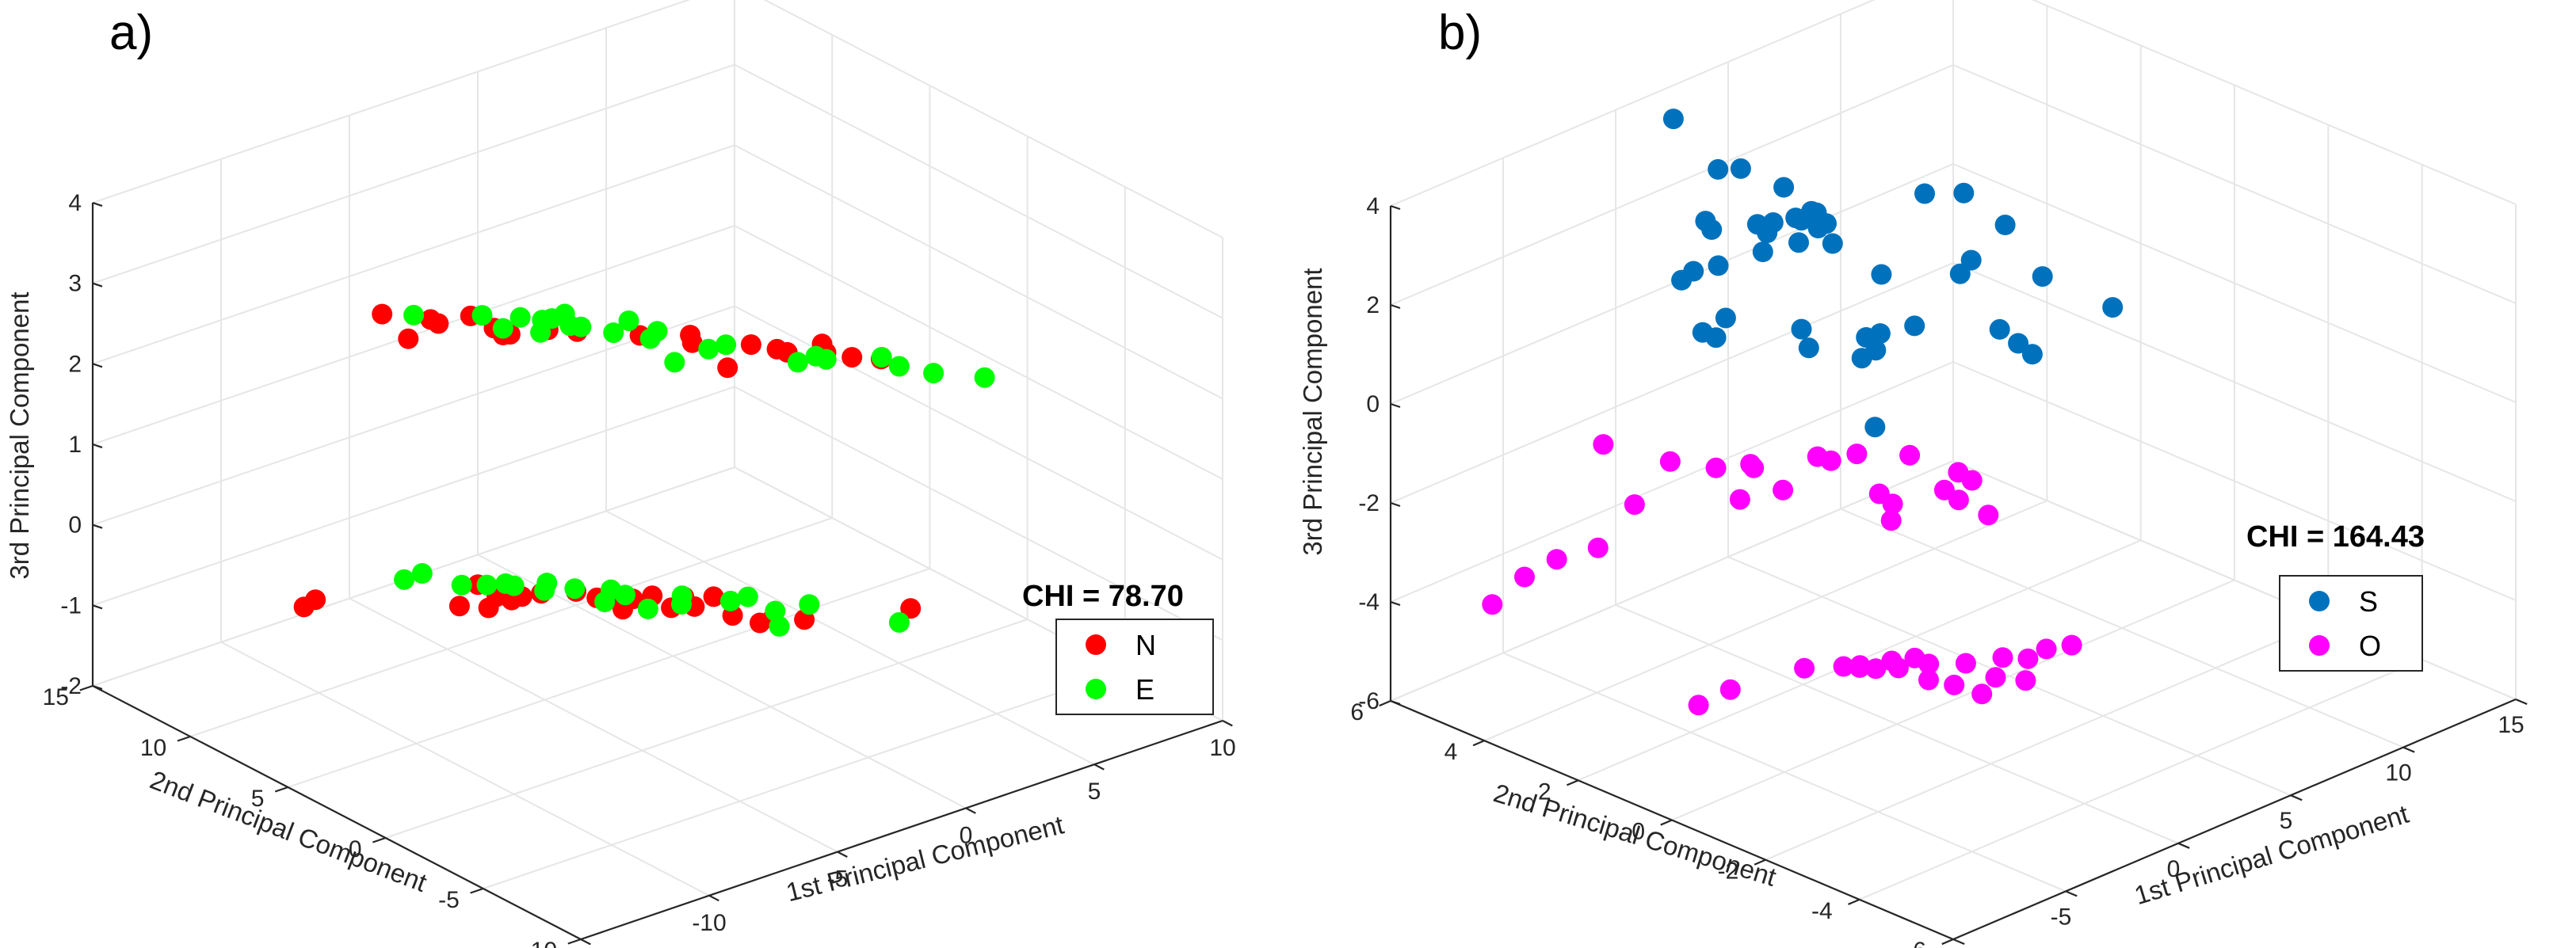 The height and width of the screenshot is (948, 2576). What do you see at coordinates (1544, 792) in the screenshot?
I see `y-tick-label: 2` at bounding box center [1544, 792].